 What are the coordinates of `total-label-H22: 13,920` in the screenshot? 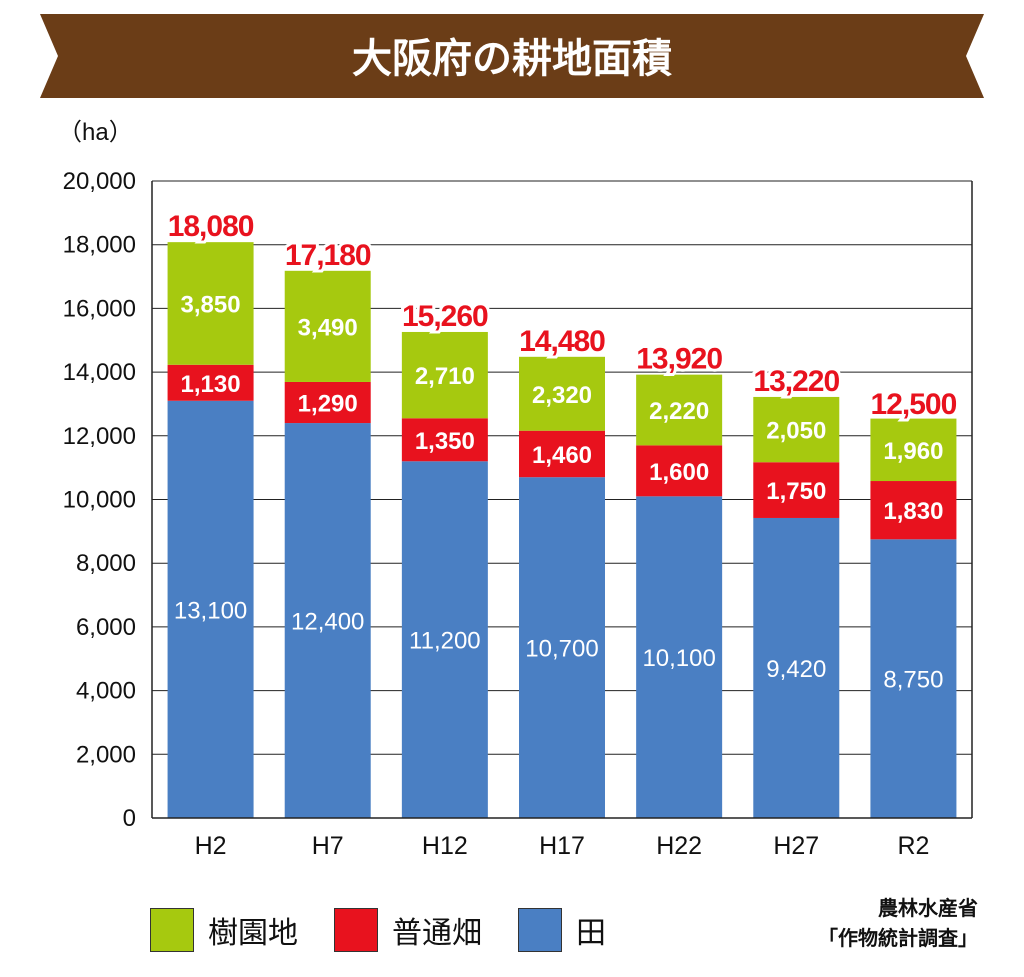 It's located at (679, 359).